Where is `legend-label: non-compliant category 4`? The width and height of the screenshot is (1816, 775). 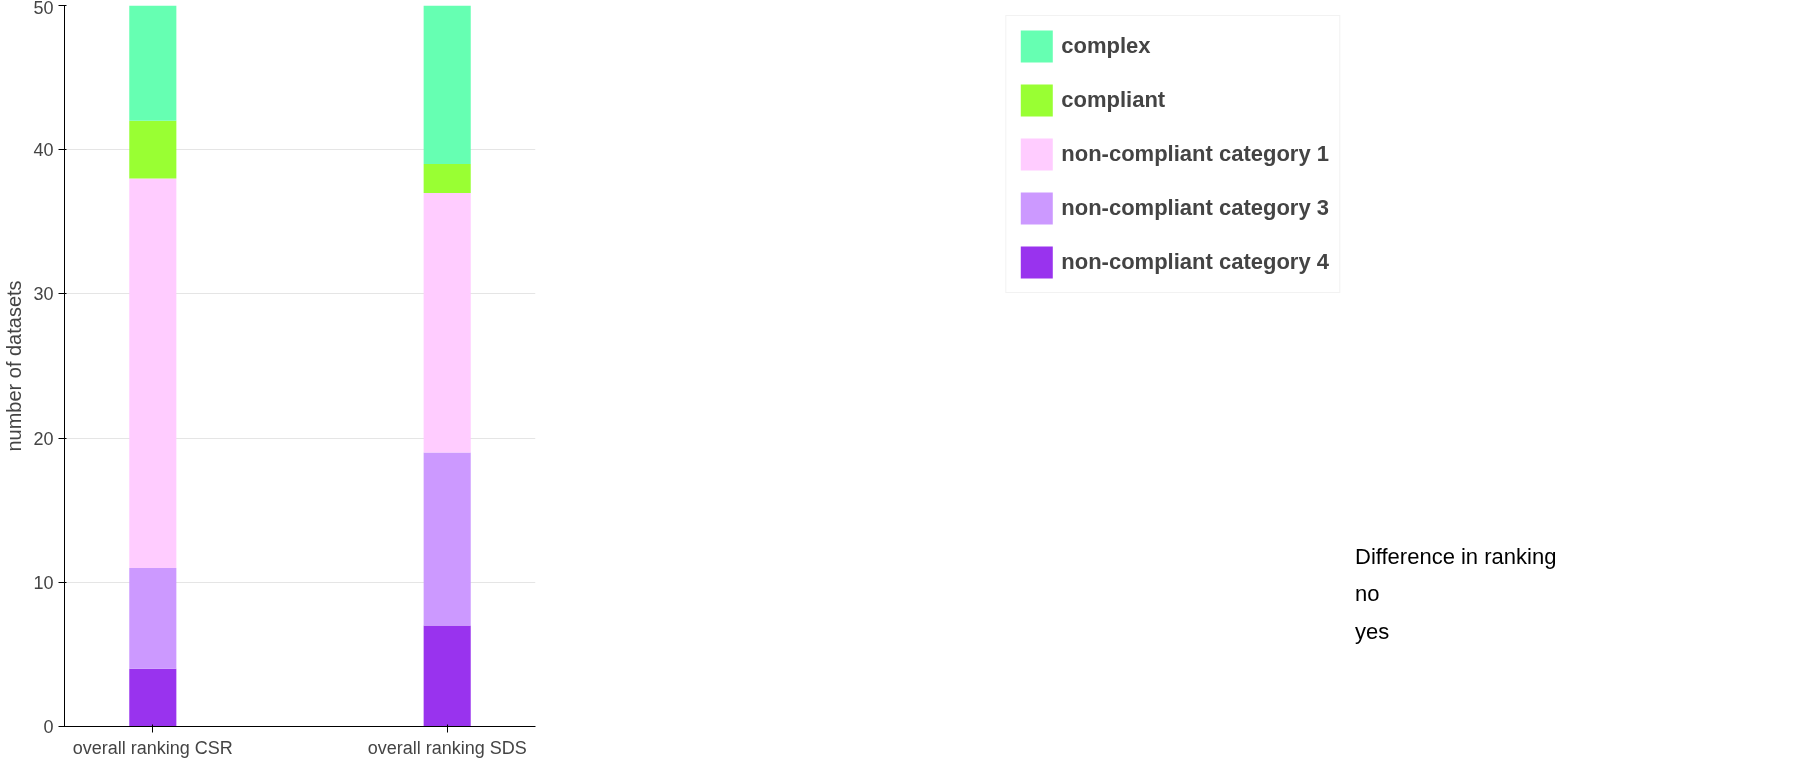
legend-label: non-compliant category 4 is located at coordinates (1195, 262).